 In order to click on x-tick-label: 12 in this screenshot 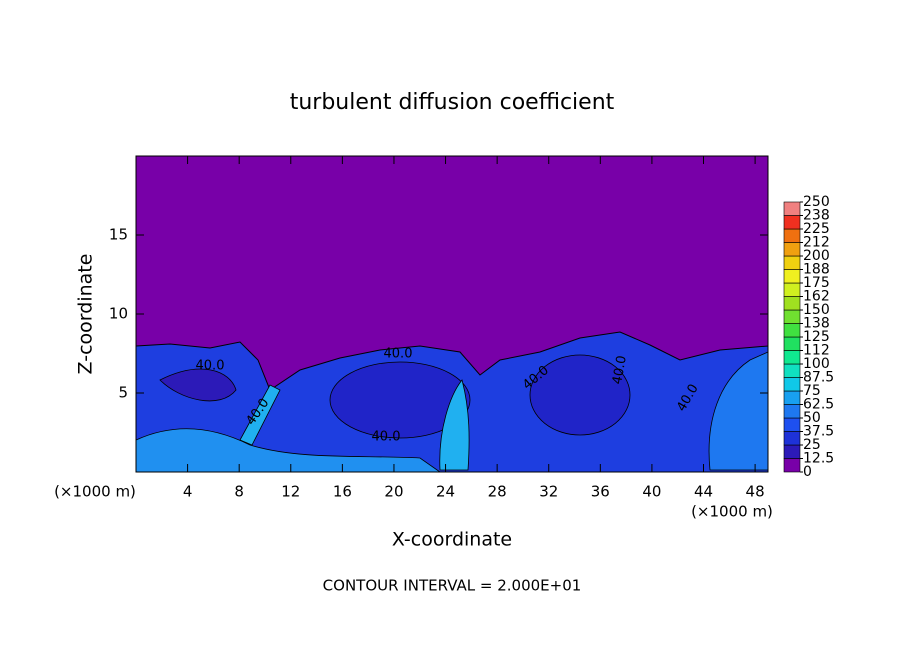, I will do `click(290, 492)`.